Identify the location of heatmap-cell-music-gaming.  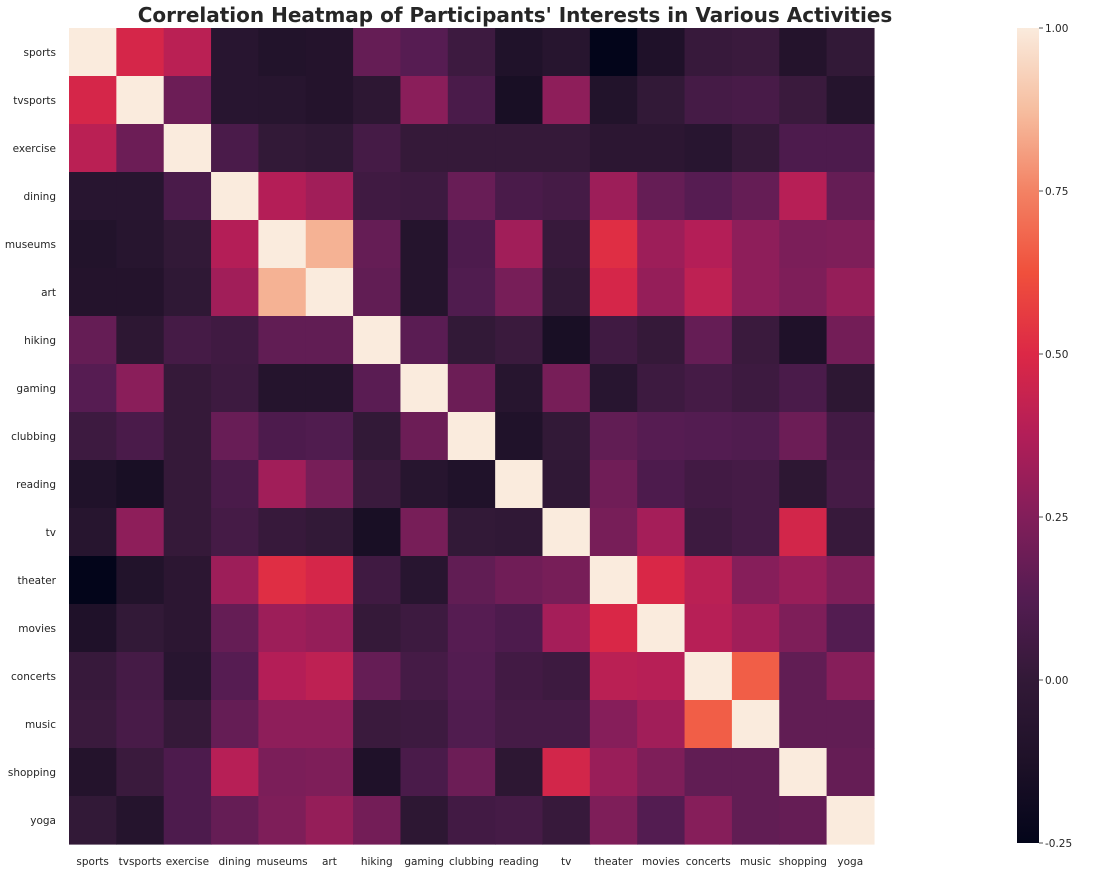
(424, 724).